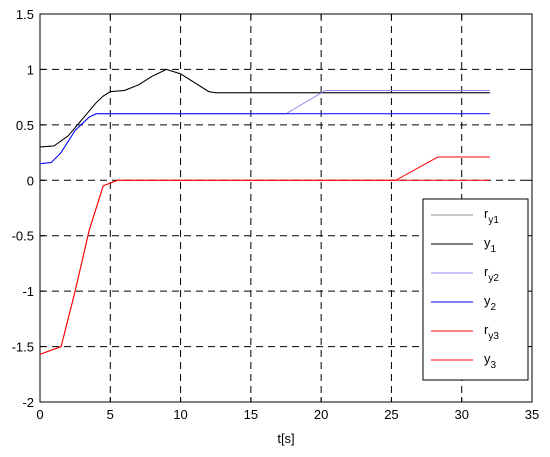  I want to click on x-tick-label: 25, so click(391, 414).